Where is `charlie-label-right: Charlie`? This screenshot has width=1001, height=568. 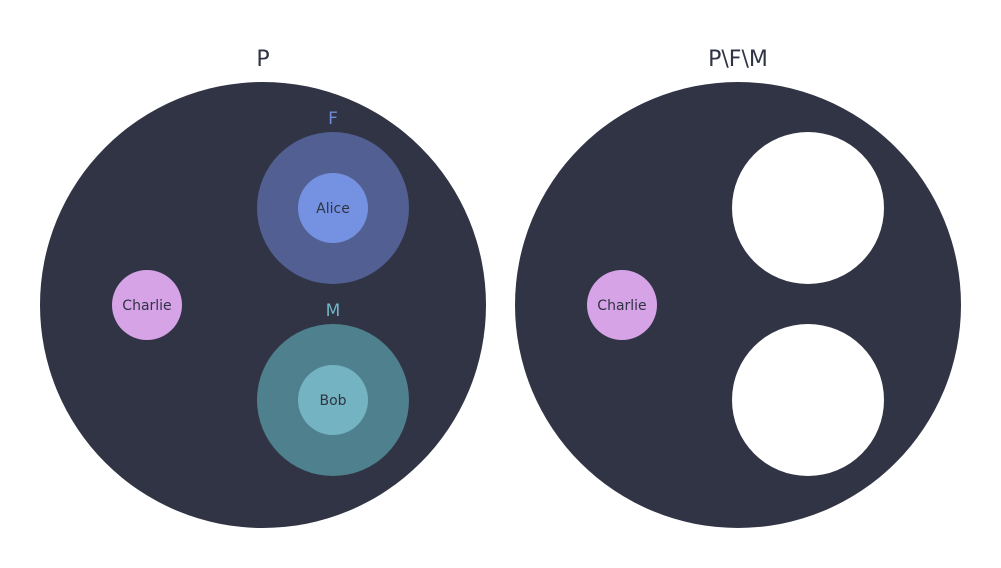
charlie-label-right: Charlie is located at coordinates (621, 306).